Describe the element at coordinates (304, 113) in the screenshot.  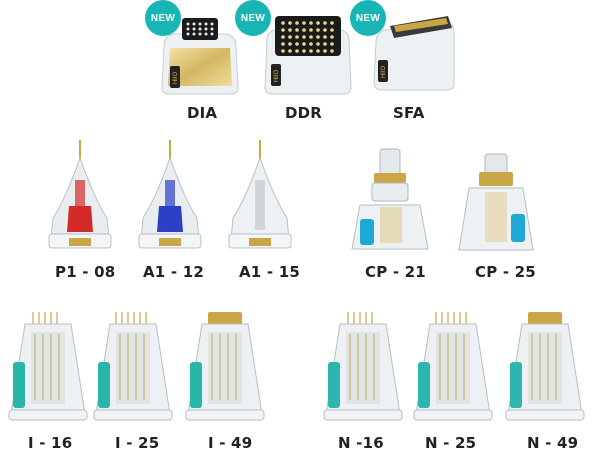
I see `label-ddr: DDR` at that location.